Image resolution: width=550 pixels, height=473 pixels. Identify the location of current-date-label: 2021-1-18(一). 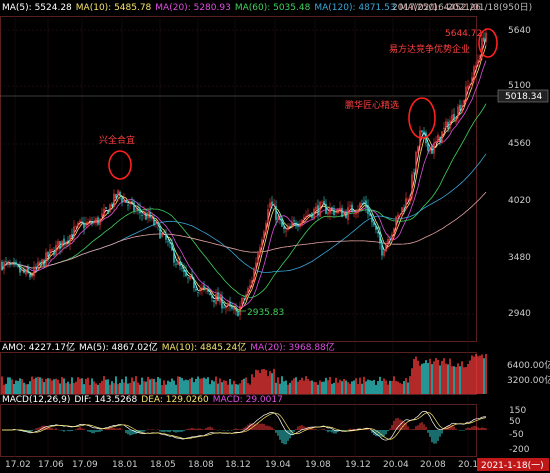
(512, 466).